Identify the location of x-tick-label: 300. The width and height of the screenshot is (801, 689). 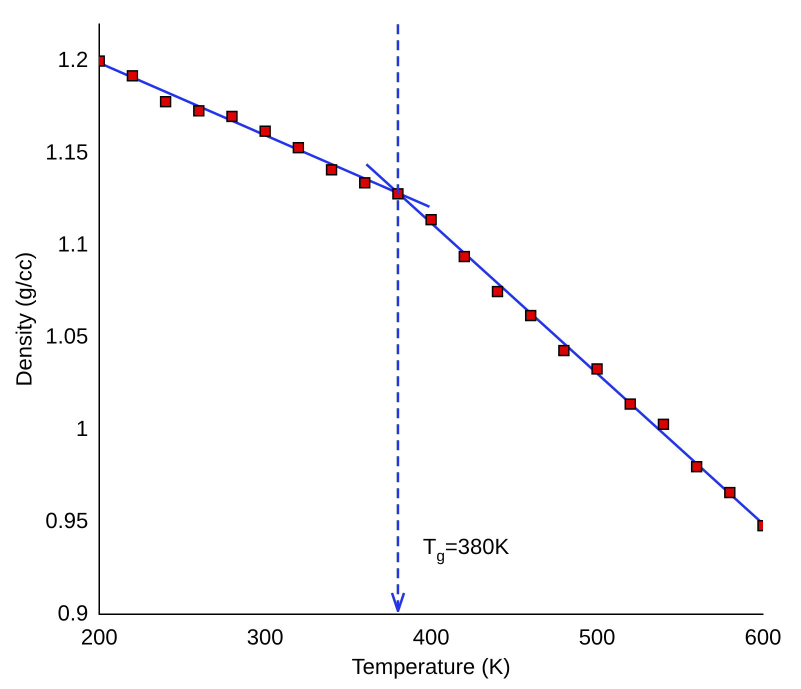
(265, 637).